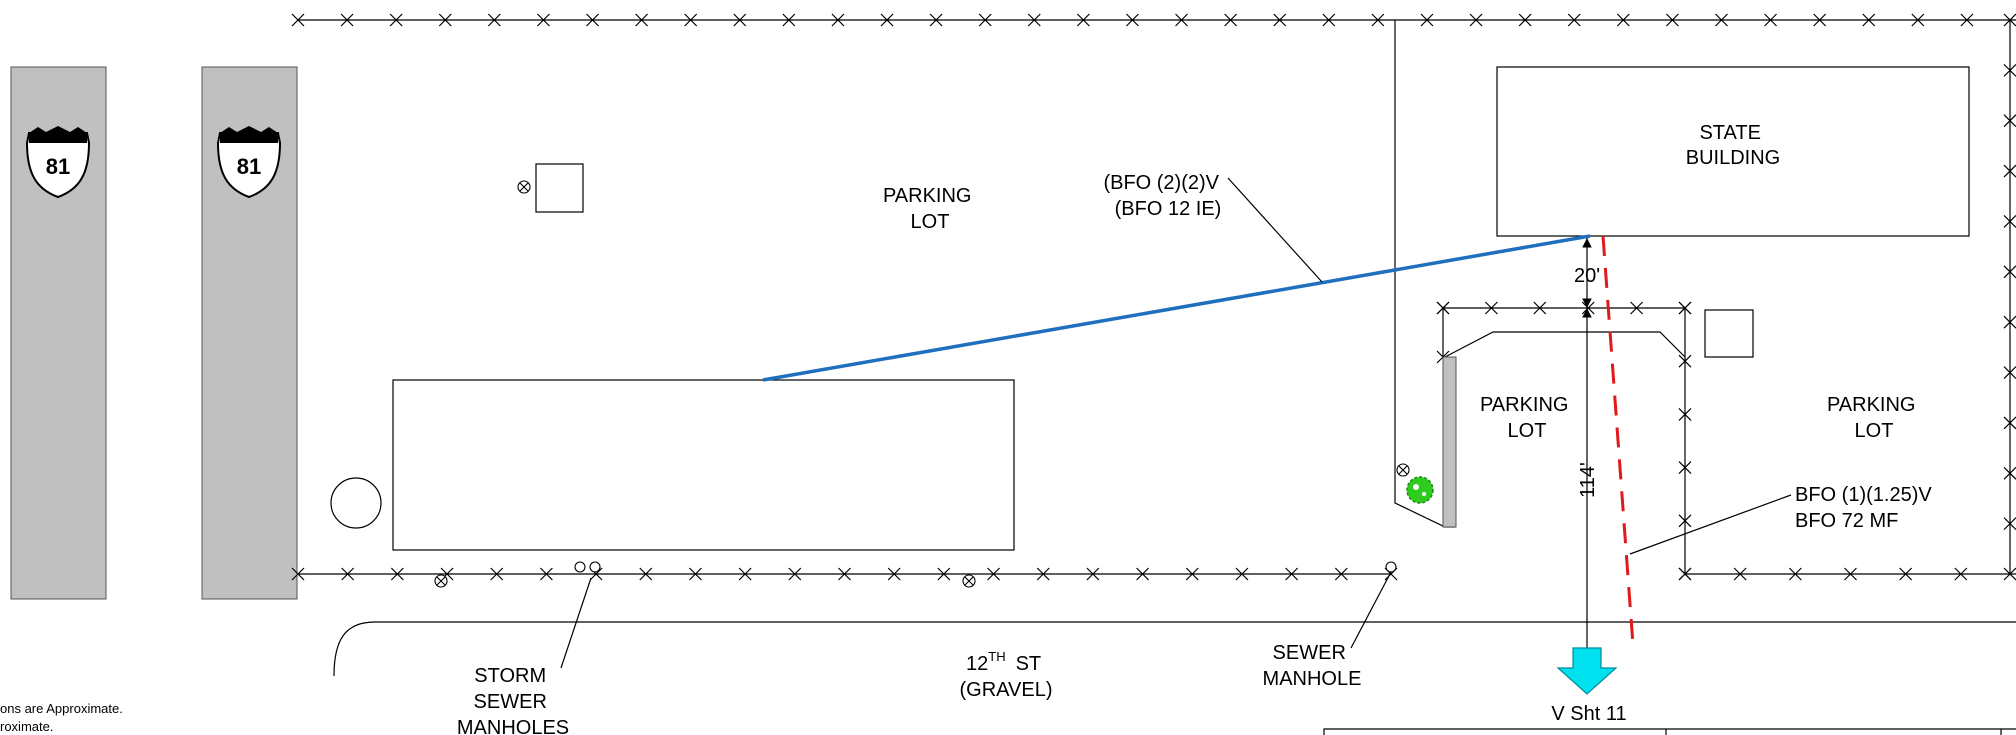 The width and height of the screenshot is (2016, 735). What do you see at coordinates (356, 503) in the screenshot?
I see `tank-circle` at bounding box center [356, 503].